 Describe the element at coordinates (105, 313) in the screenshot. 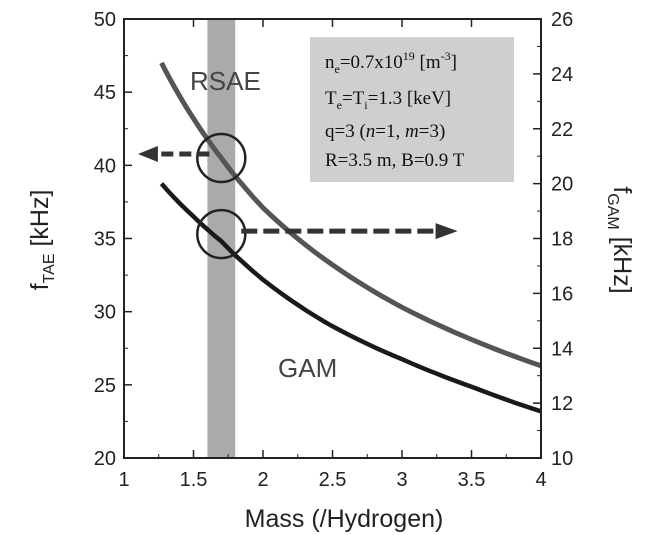

I see `y-left-tick-label: 30` at that location.